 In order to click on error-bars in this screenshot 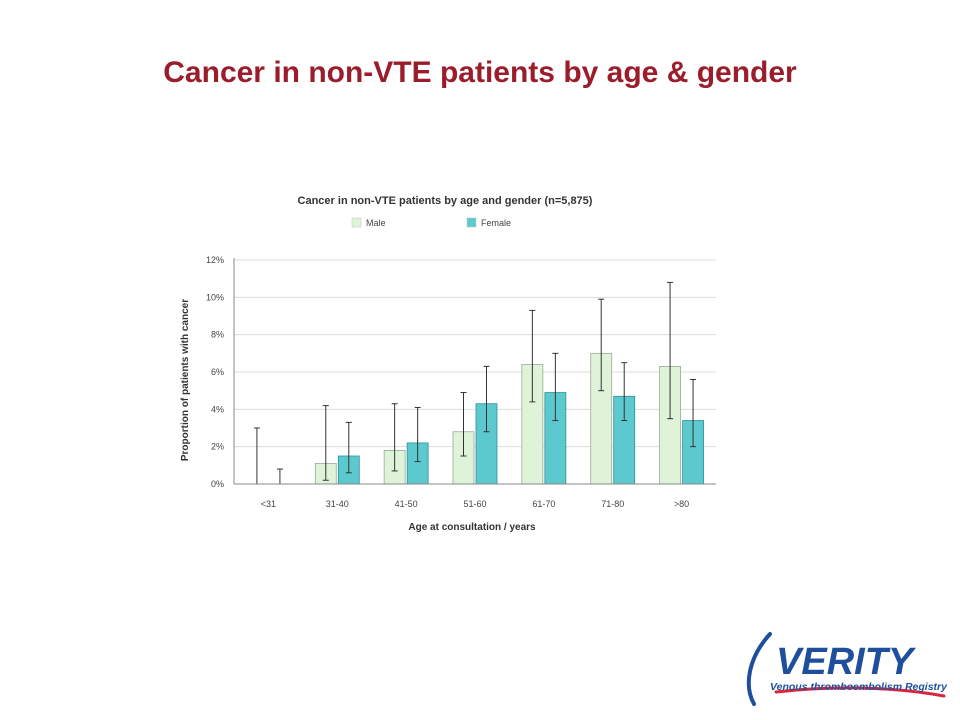, I will do `click(475, 382)`.